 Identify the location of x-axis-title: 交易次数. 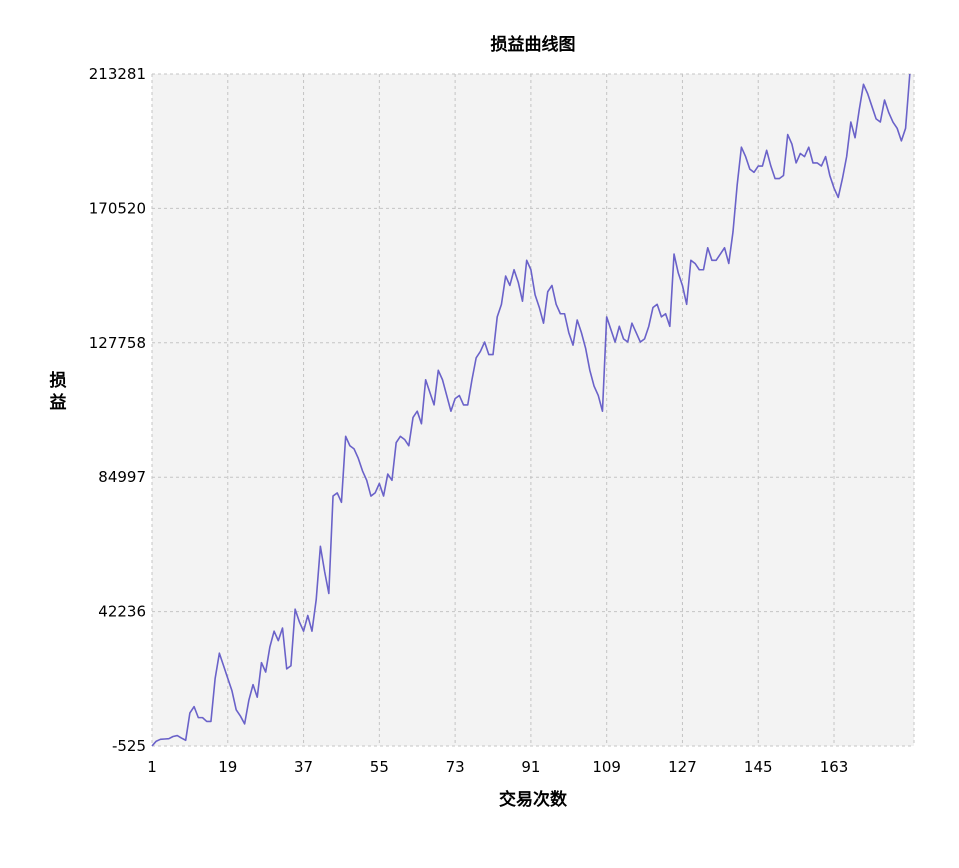
(533, 799).